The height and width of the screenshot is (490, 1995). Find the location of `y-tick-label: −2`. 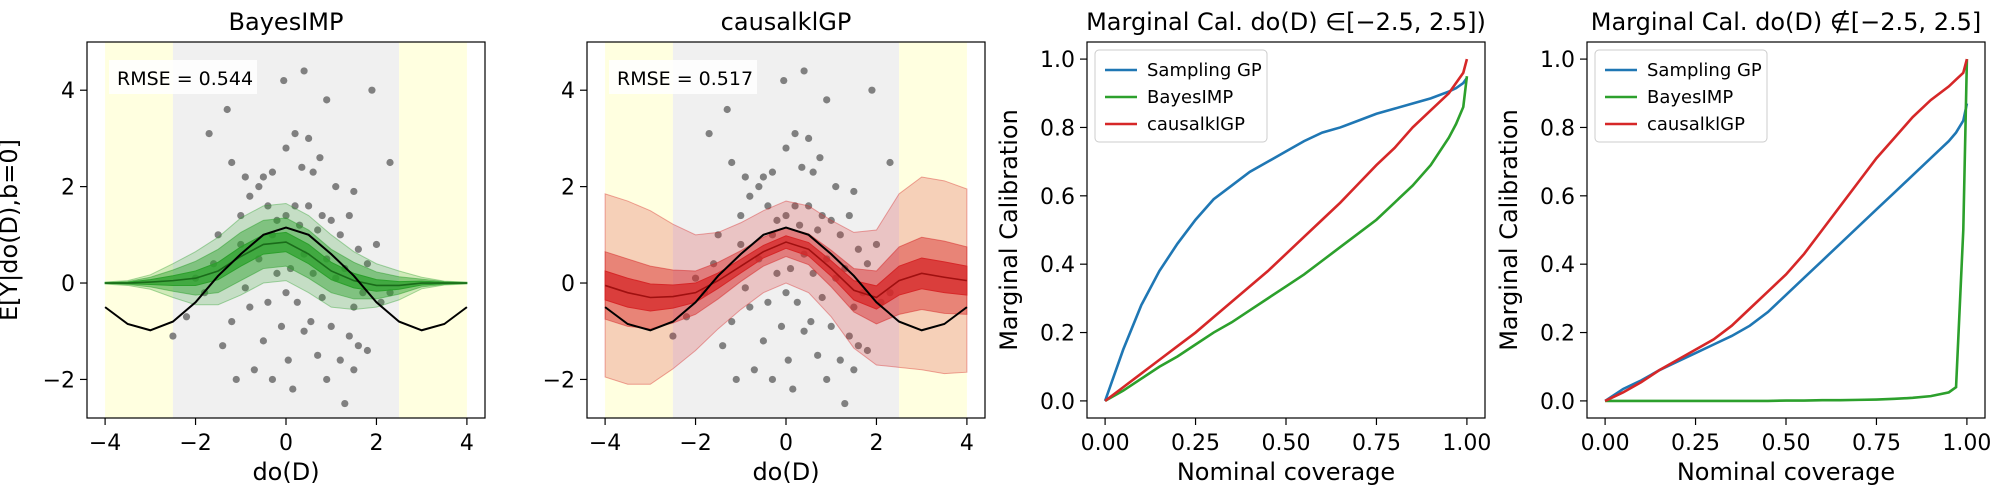

y-tick-label: −2 is located at coordinates (59, 380).